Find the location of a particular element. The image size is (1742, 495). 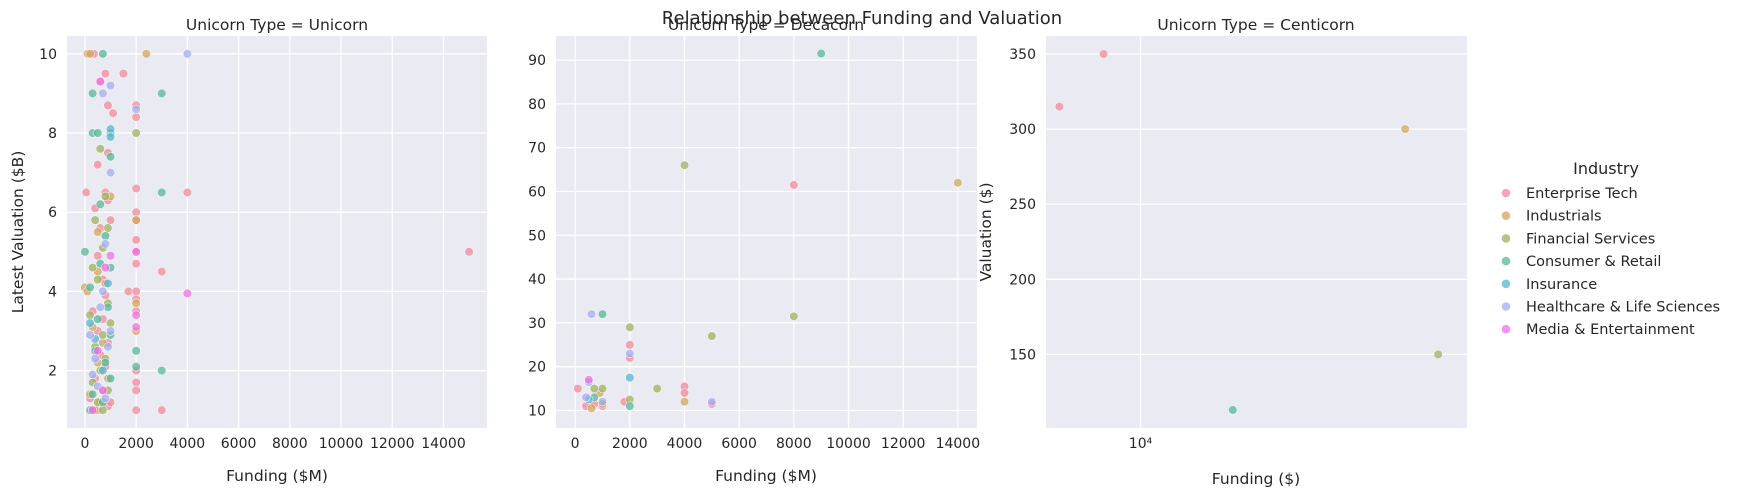

legend-label: Insurance is located at coordinates (1561, 285).